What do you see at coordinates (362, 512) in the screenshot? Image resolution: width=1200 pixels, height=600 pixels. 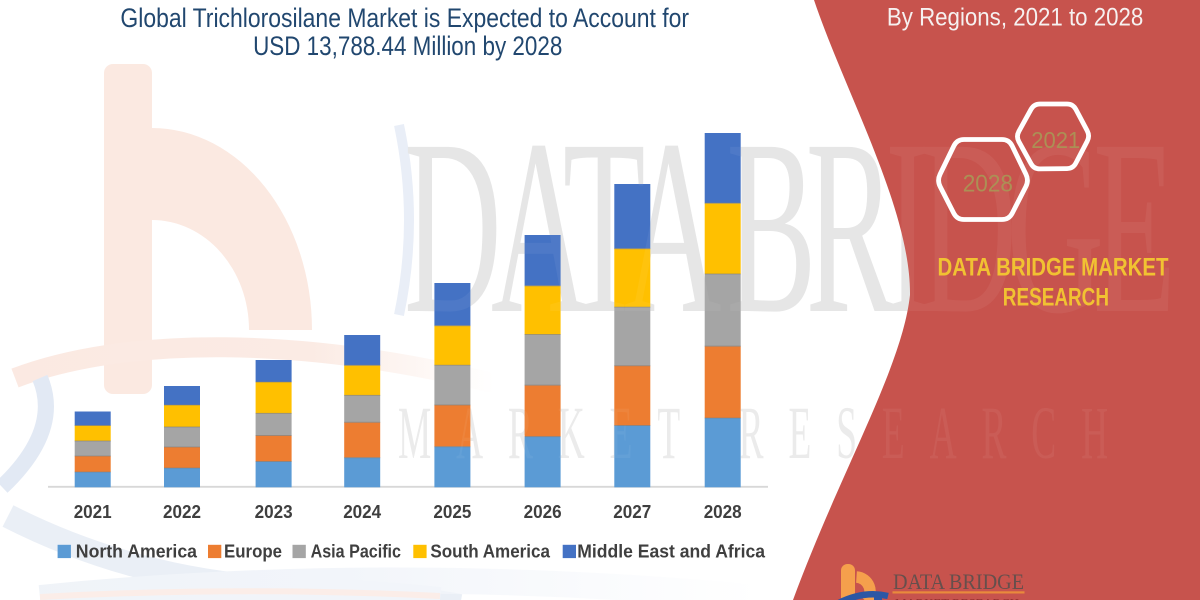 I see `svg-text: 2024` at bounding box center [362, 512].